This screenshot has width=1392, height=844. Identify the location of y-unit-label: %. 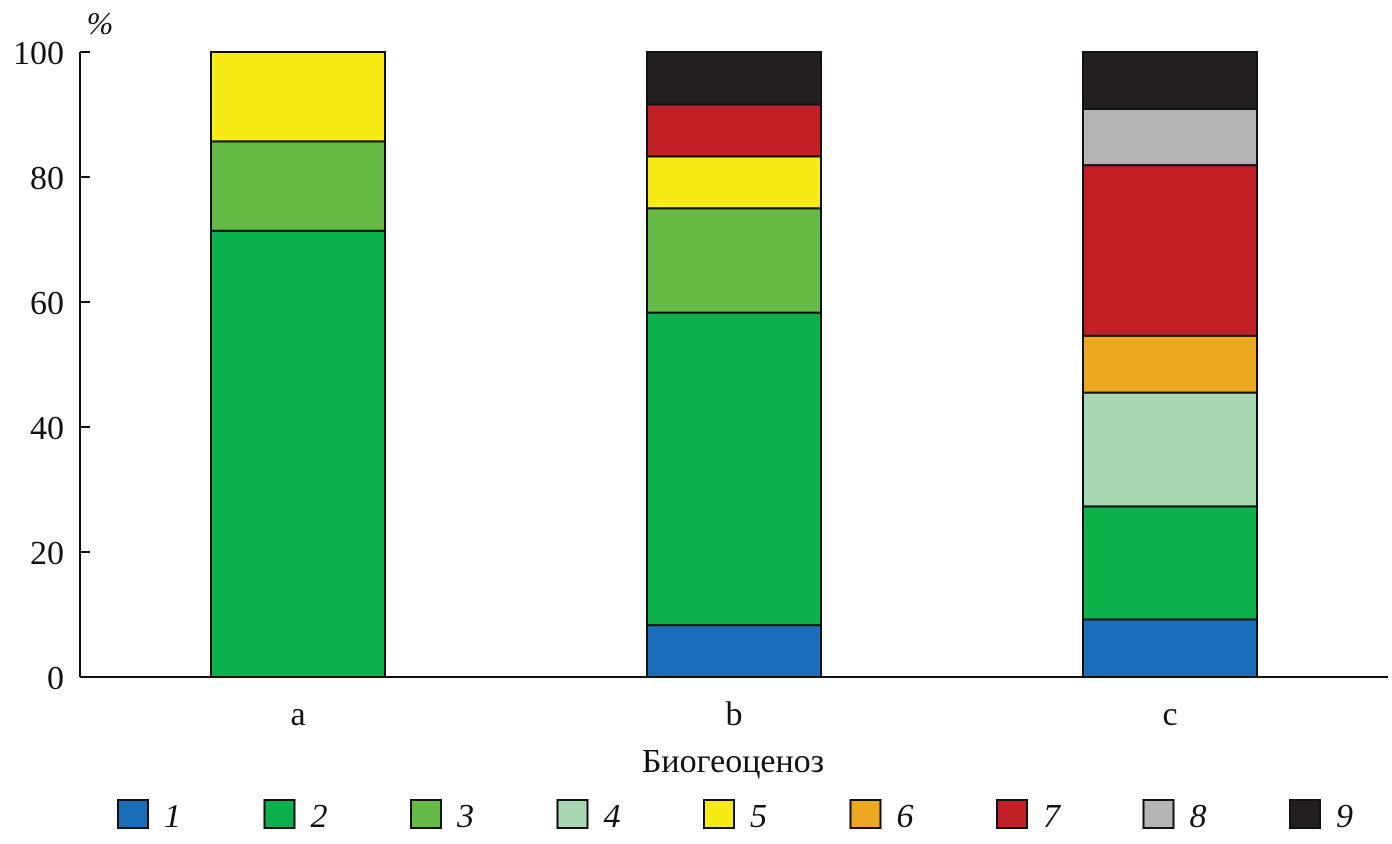
(100, 23).